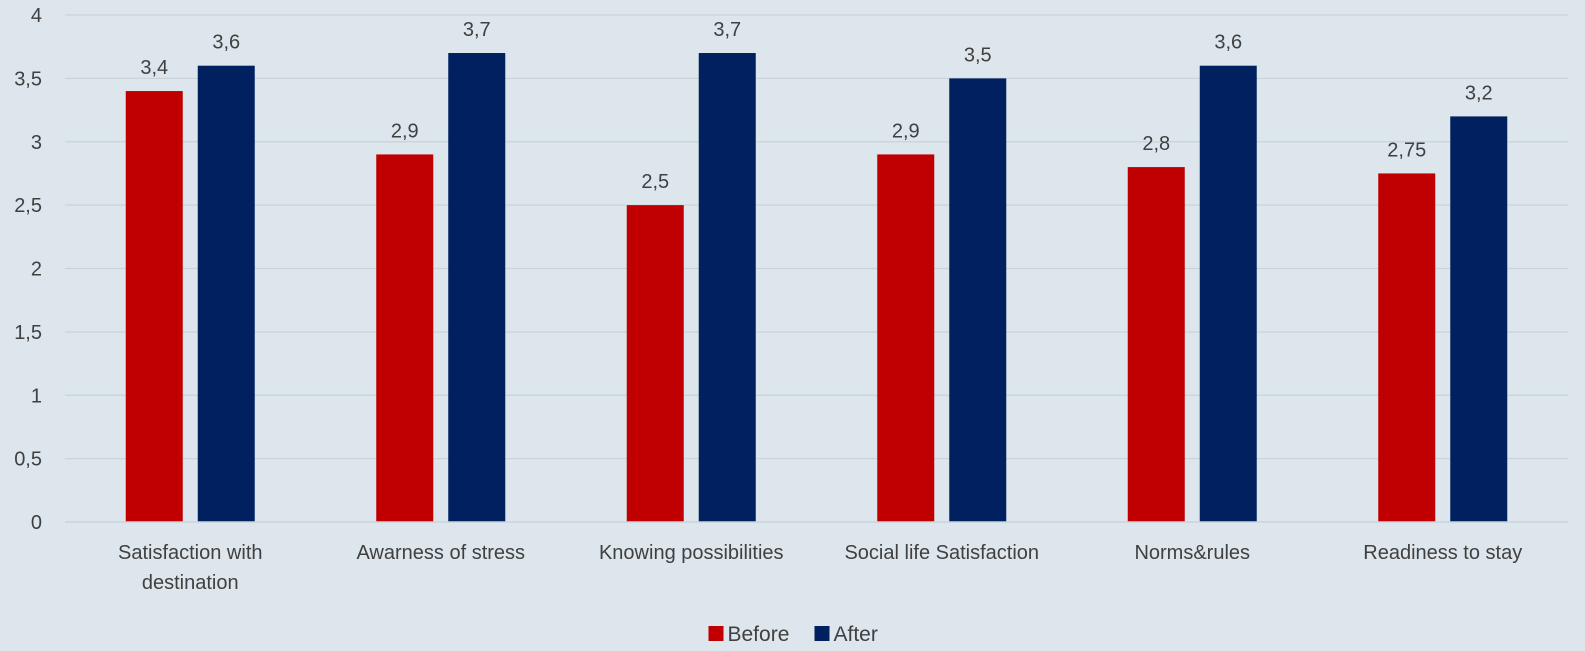 The image size is (1585, 651). Describe the element at coordinates (716, 633) in the screenshot. I see `legend-swatch-before` at that location.